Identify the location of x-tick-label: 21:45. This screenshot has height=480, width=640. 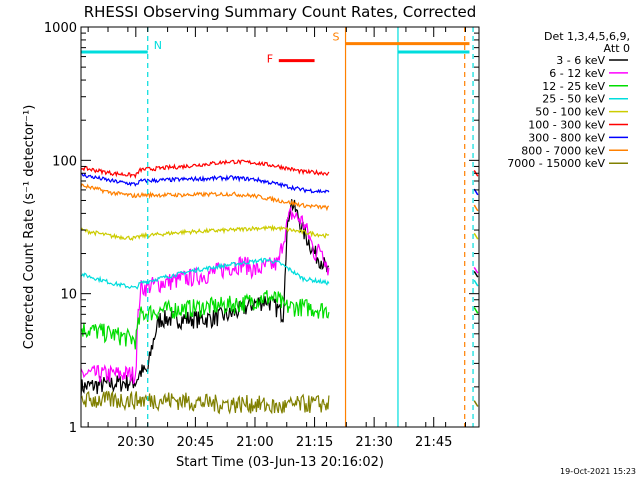
(433, 442).